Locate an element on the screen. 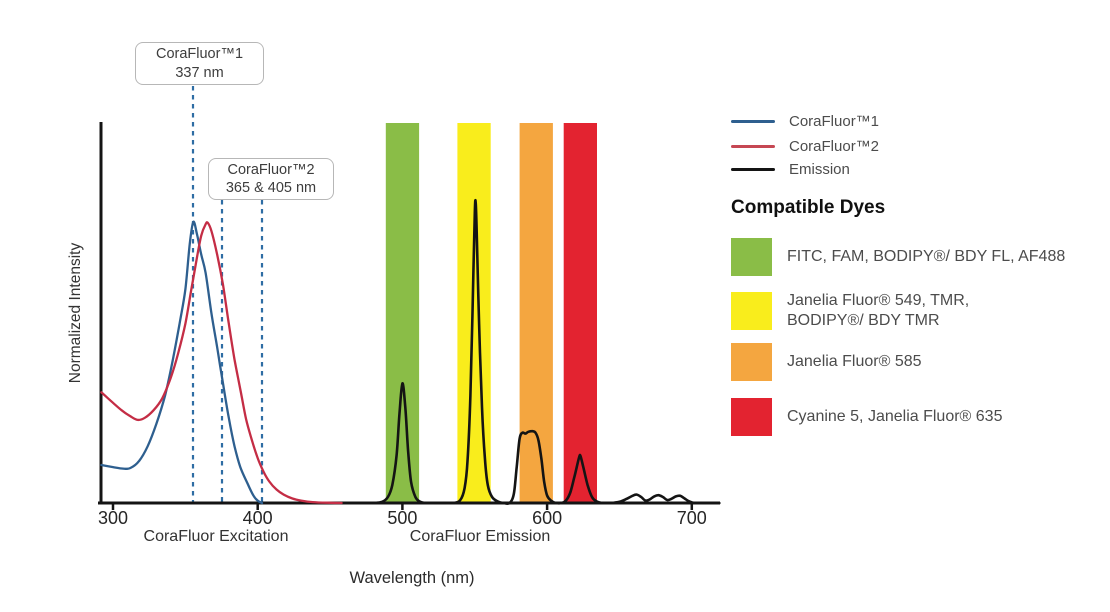 The height and width of the screenshot is (612, 1110). dye-label-0-line-0: FITC, FAM, BODIPY®/ BDY FL, AF488 is located at coordinates (926, 257).